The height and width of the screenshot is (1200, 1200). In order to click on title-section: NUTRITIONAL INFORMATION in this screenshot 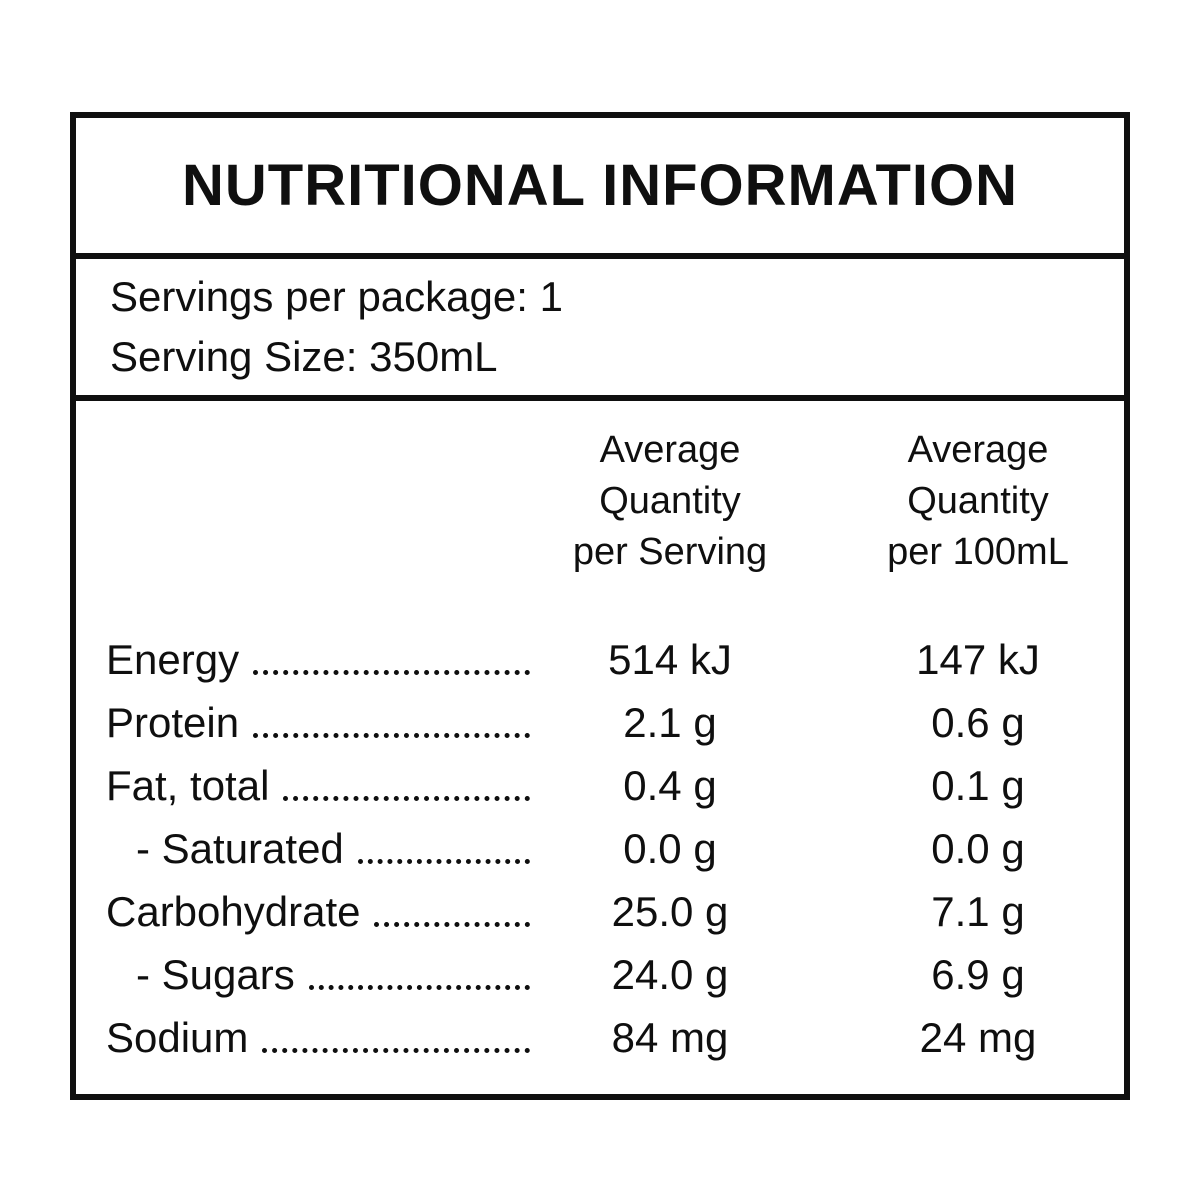, I will do `click(600, 188)`.